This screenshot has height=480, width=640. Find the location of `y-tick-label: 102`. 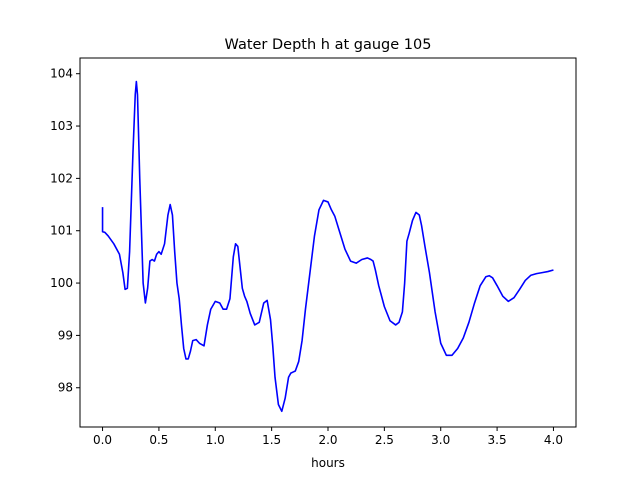

y-tick-label: 102 is located at coordinates (61, 178).